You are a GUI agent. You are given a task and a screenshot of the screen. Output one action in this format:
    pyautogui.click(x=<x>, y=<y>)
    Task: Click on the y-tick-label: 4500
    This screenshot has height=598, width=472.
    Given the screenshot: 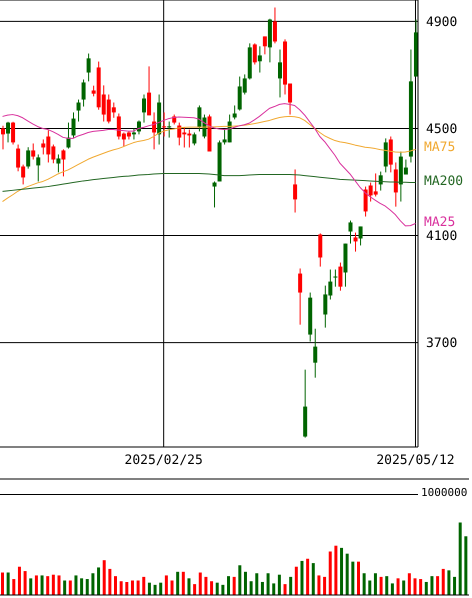 What is the action you would take?
    pyautogui.click(x=442, y=130)
    